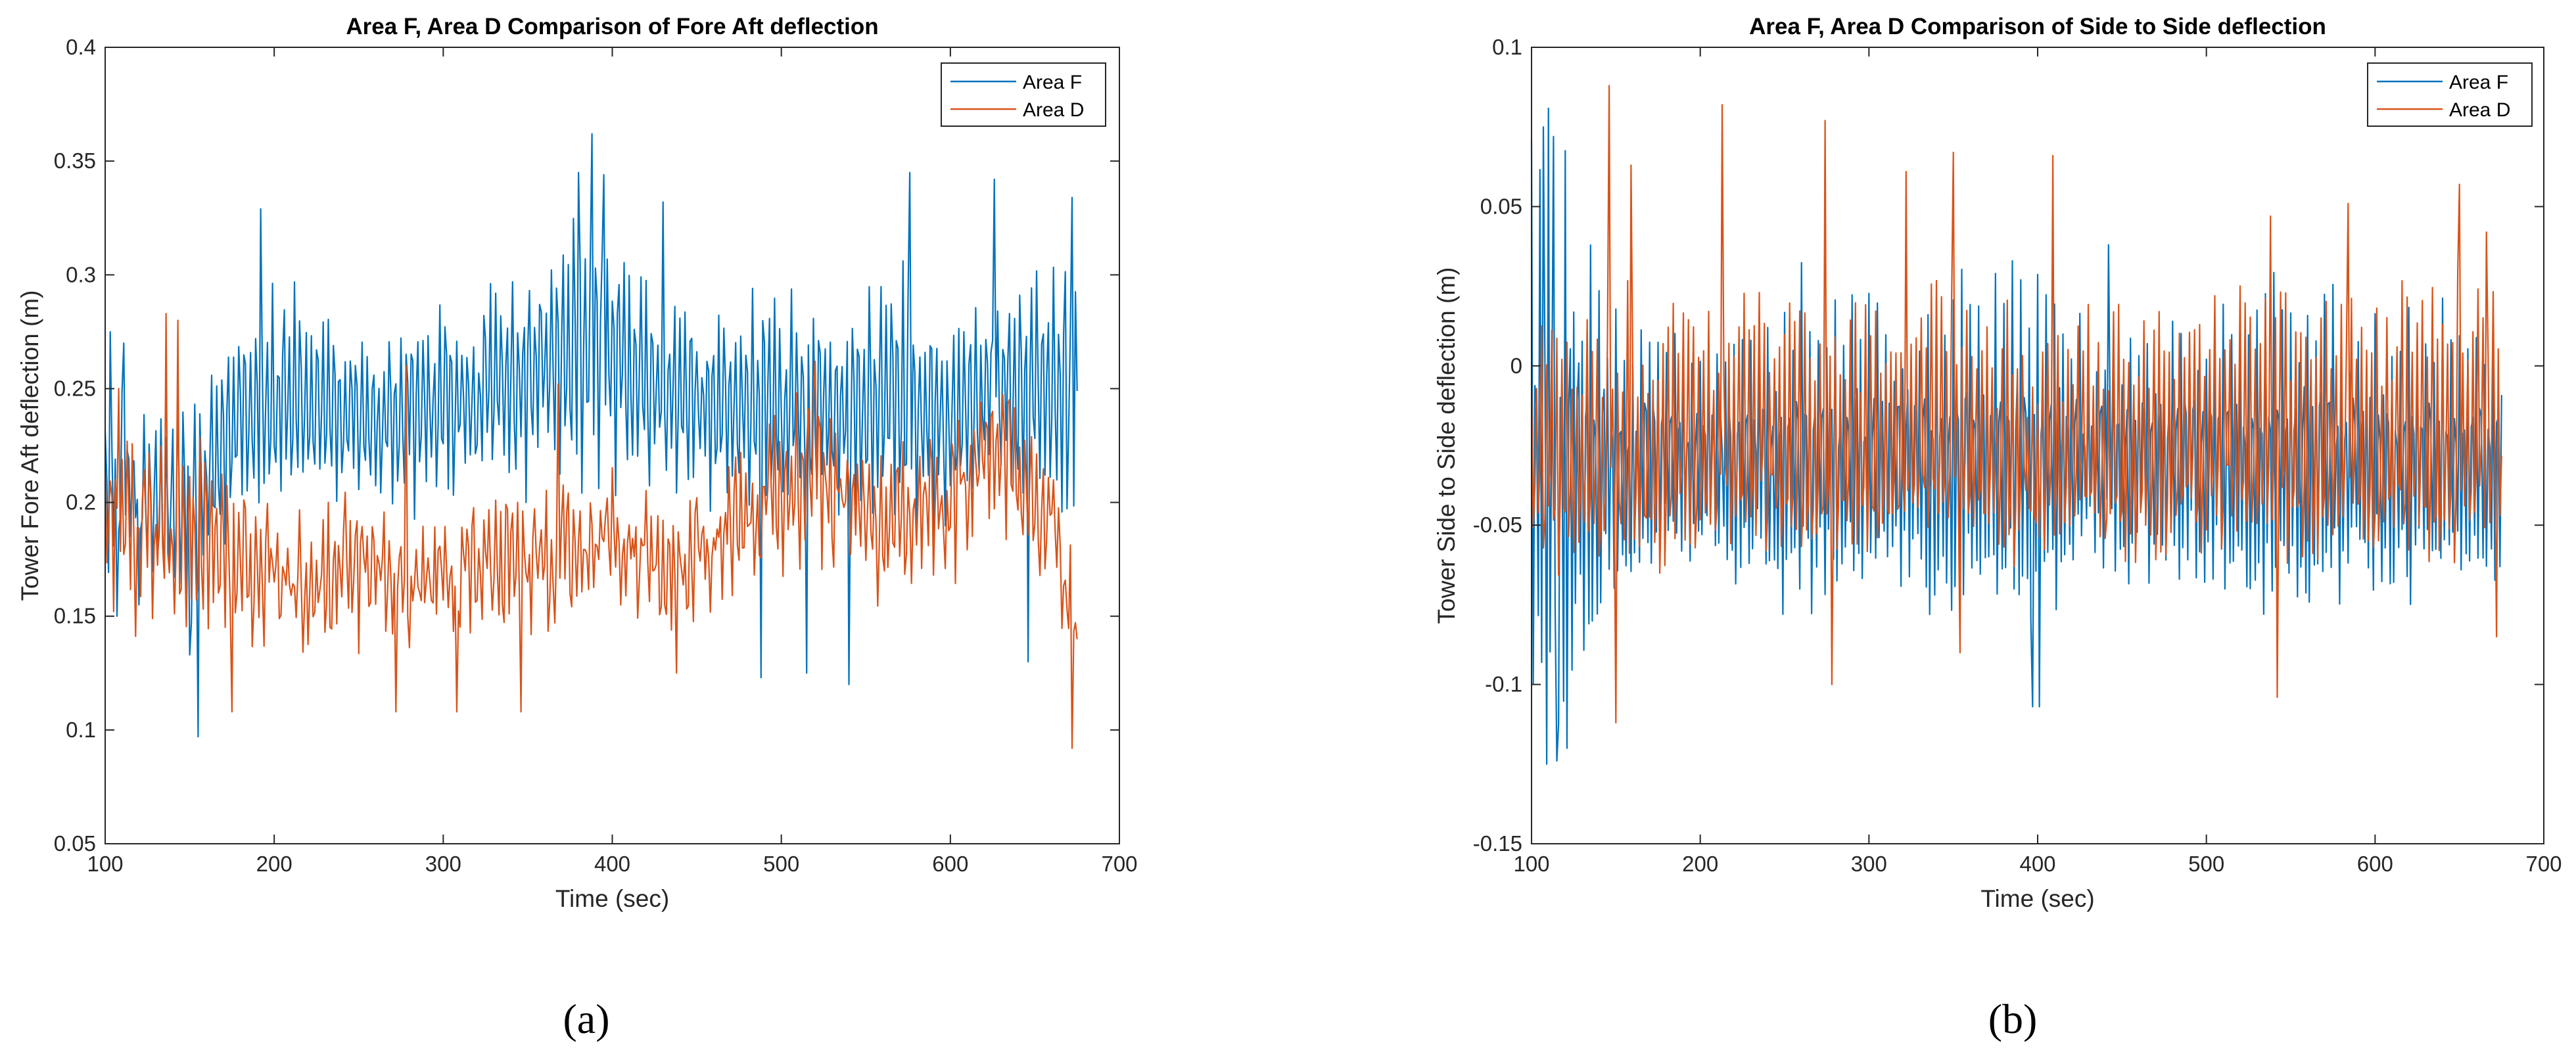  I want to click on y-tick-label: 0.15, so click(75, 616).